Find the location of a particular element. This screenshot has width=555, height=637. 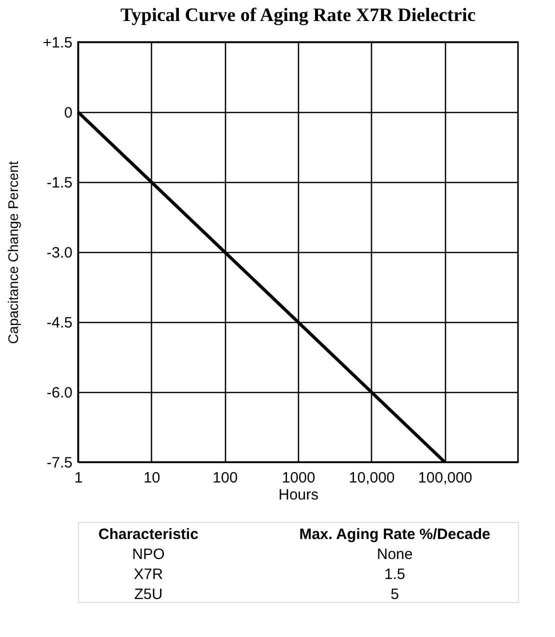

x-tick-label: 1000 is located at coordinates (299, 478).